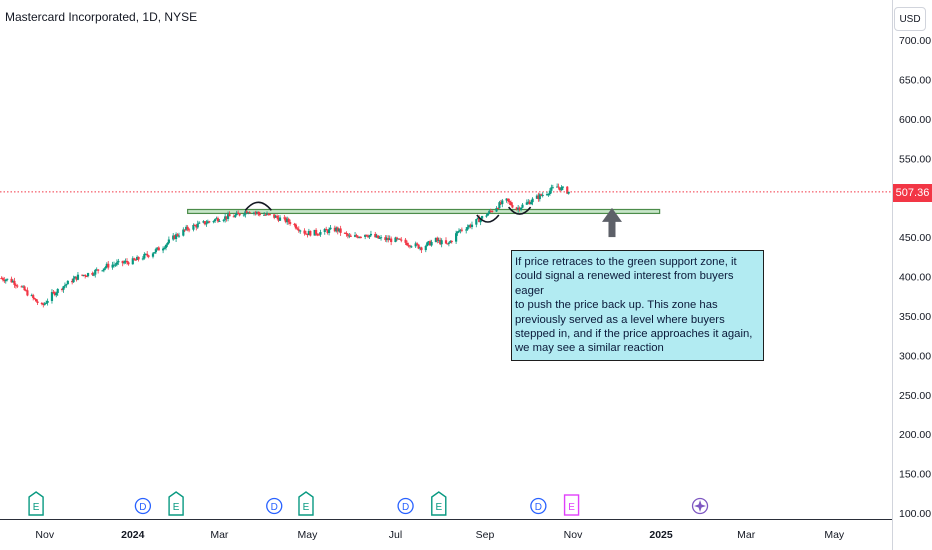 The width and height of the screenshot is (932, 550). What do you see at coordinates (915, 396) in the screenshot?
I see `y-tick-label: 250.00` at bounding box center [915, 396].